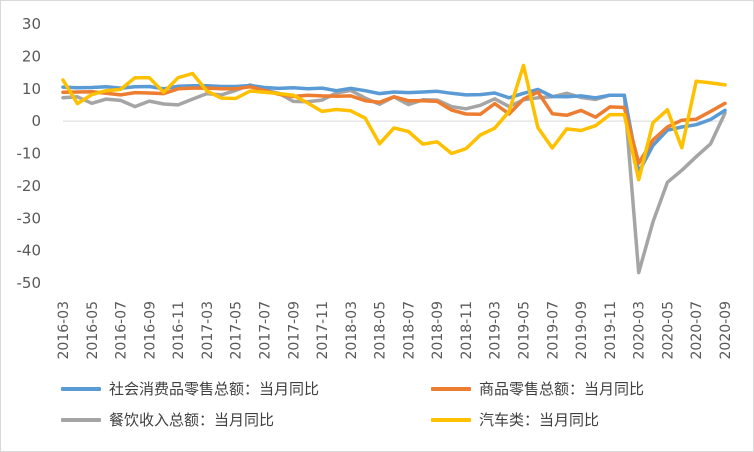 The image size is (754, 452). I want to click on legend-item-automobile: 汽车类：当月同比, so click(581, 419).